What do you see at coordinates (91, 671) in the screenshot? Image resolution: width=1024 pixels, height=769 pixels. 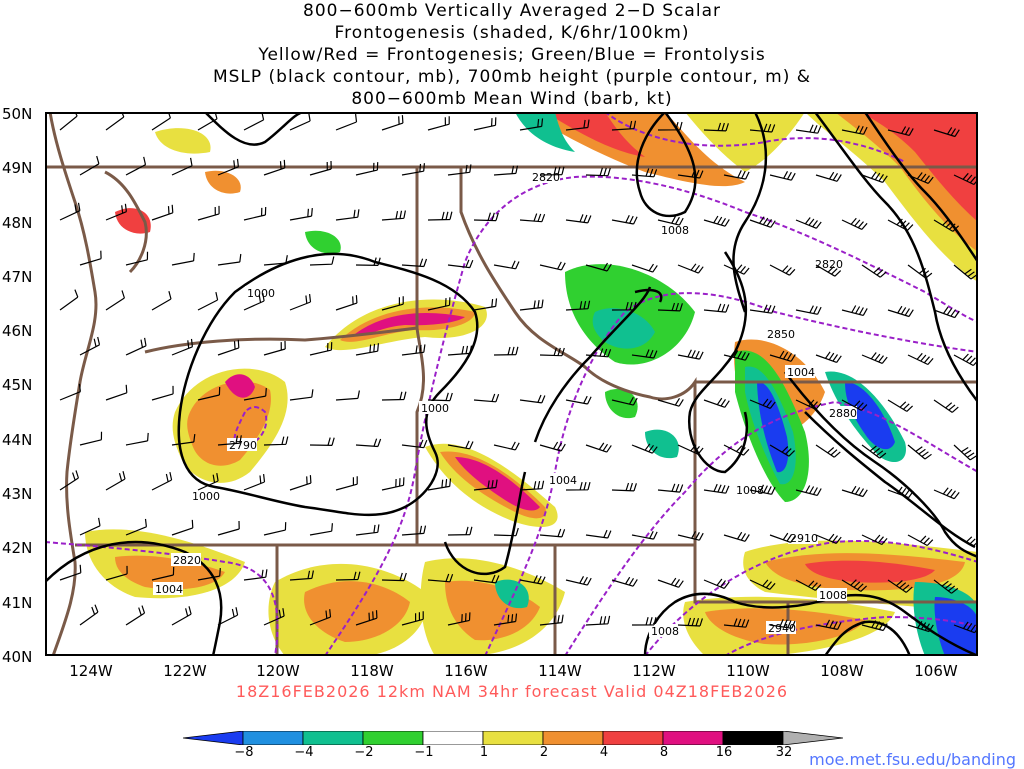 I see `lon-label-124w: 124W` at bounding box center [91, 671].